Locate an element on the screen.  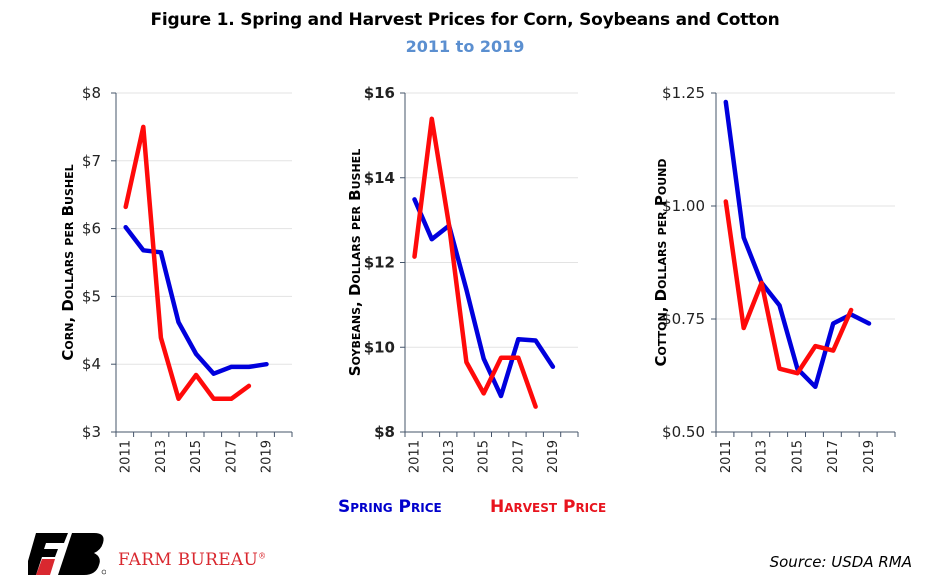
cotton-y-axis-title: Cotton, Dollars per Pound is located at coordinates (661, 263).